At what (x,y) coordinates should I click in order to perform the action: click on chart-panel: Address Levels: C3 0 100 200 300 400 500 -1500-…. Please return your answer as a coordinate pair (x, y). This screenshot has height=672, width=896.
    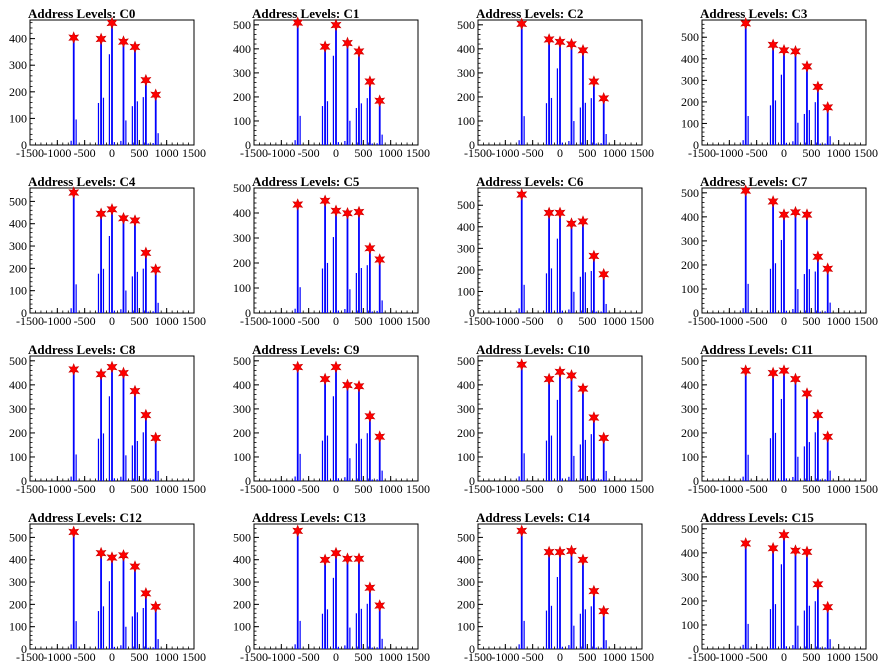
    Looking at the image, I should click on (784, 84).